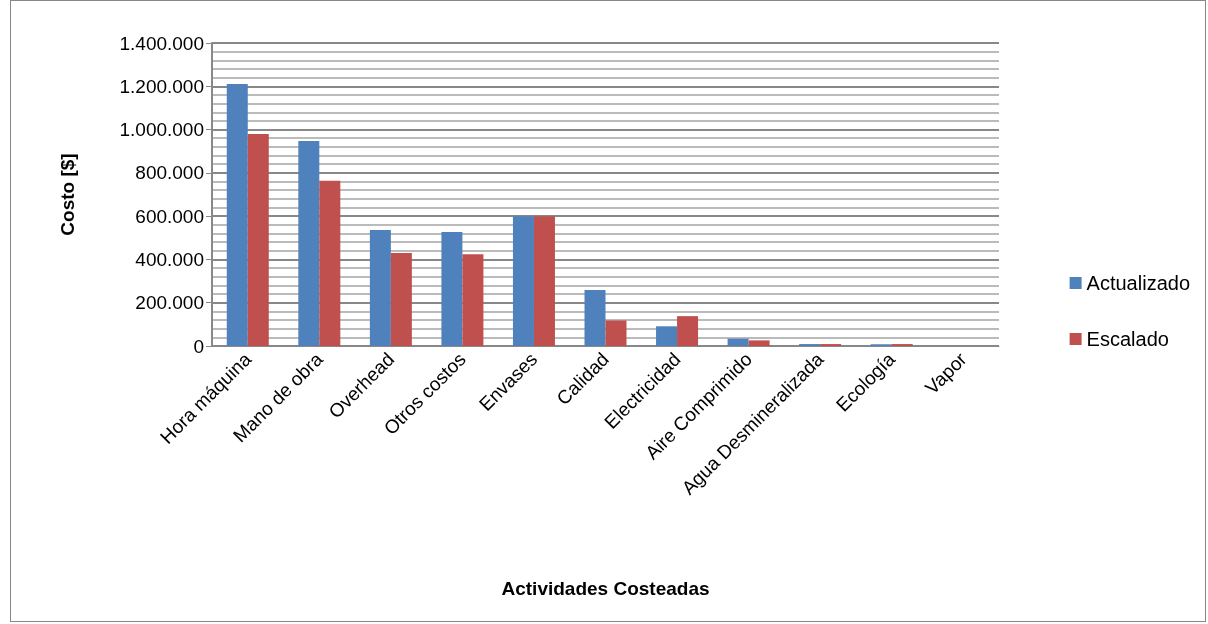 This screenshot has width=1208, height=624. Describe the element at coordinates (169, 259) in the screenshot. I see `y-tick-label: 400.000` at that location.